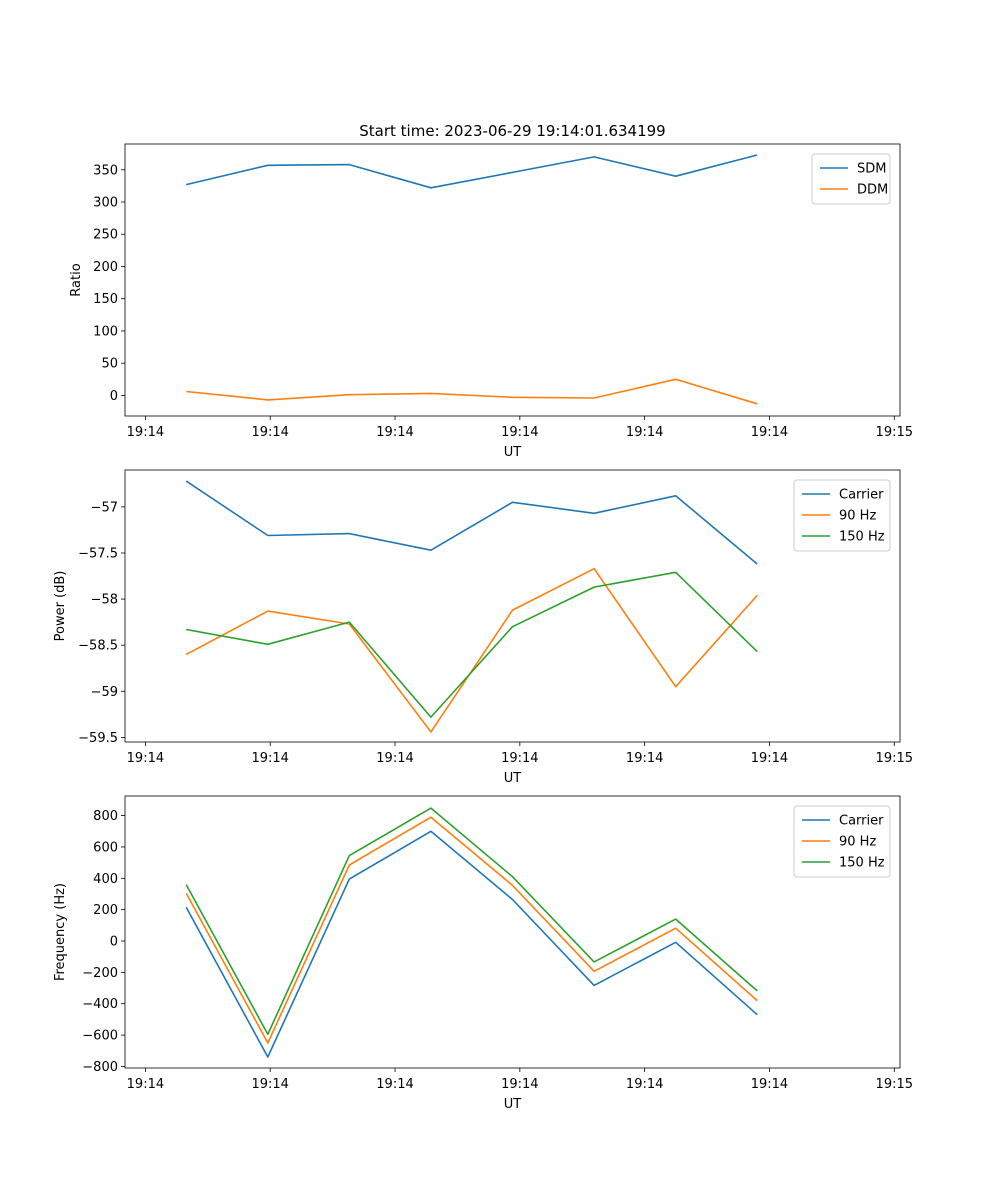  What do you see at coordinates (100, 1004) in the screenshot?
I see `y-tick-label: −400` at bounding box center [100, 1004].